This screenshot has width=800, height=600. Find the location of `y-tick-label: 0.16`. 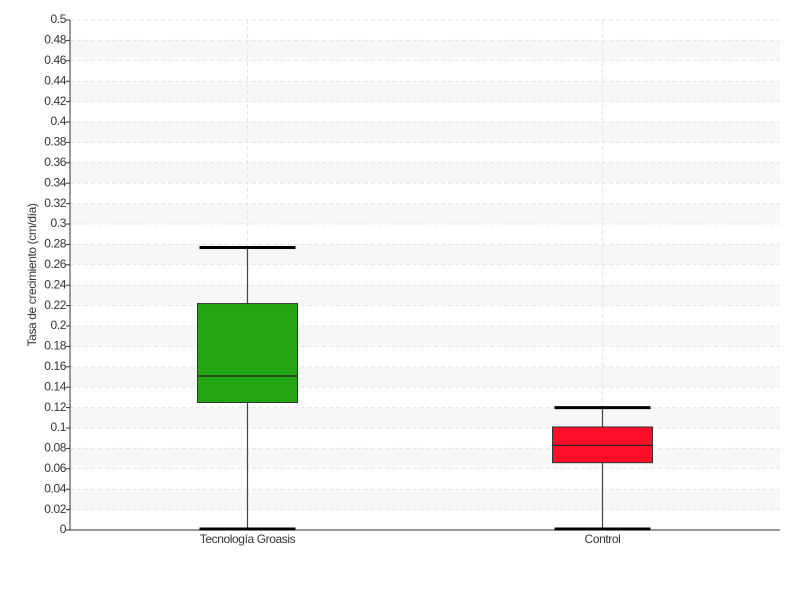

y-tick-label: 0.16 is located at coordinates (55, 366).